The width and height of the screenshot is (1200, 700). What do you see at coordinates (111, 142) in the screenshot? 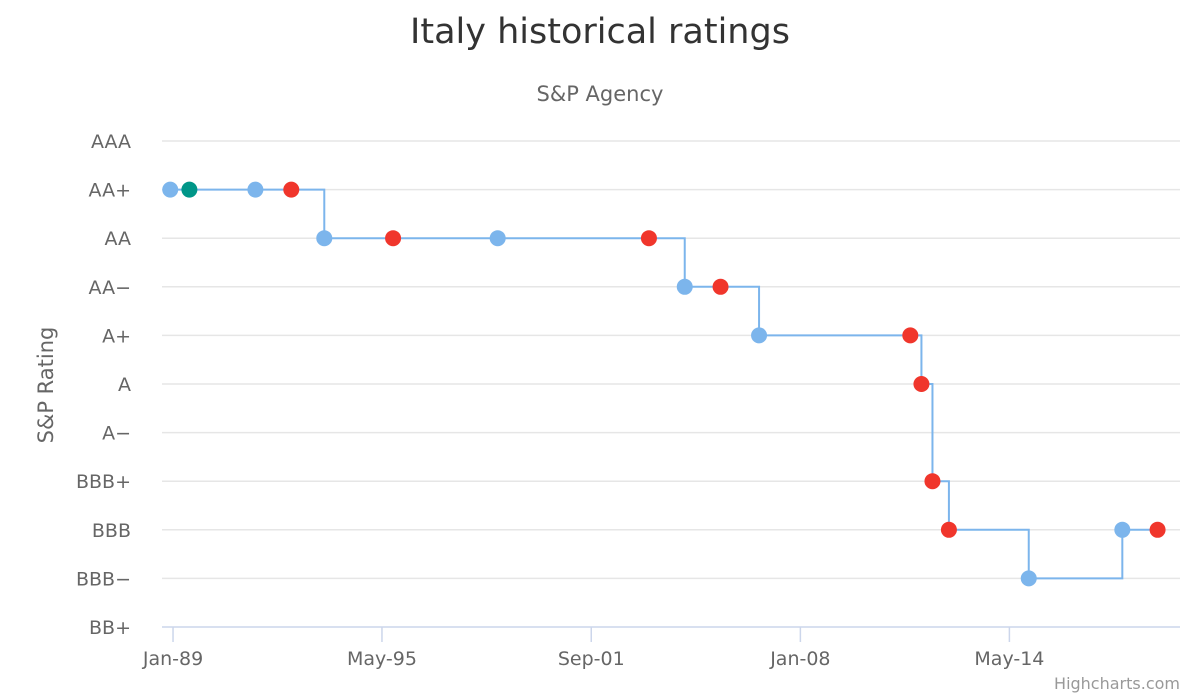
I see `y-tick-label: AAA` at bounding box center [111, 142].